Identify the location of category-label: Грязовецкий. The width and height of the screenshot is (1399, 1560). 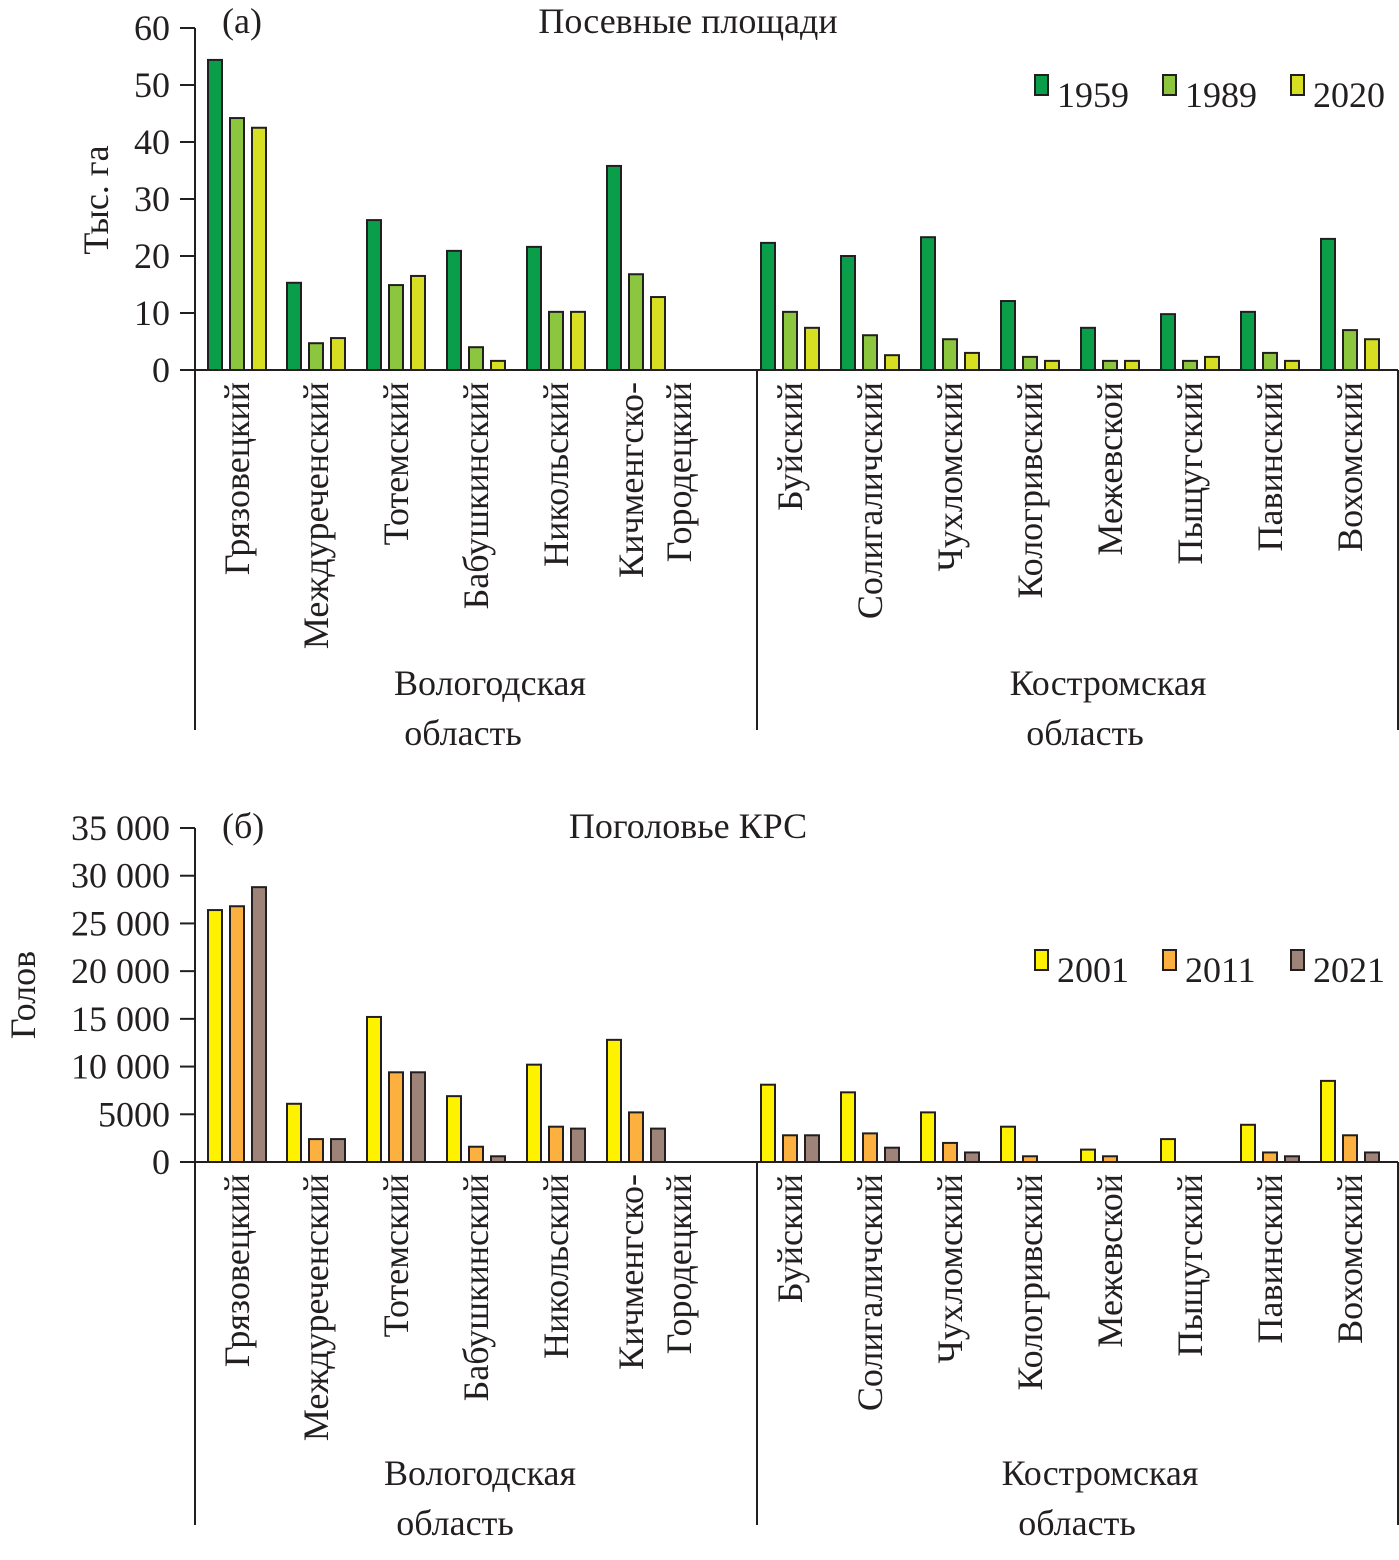
(237, 478).